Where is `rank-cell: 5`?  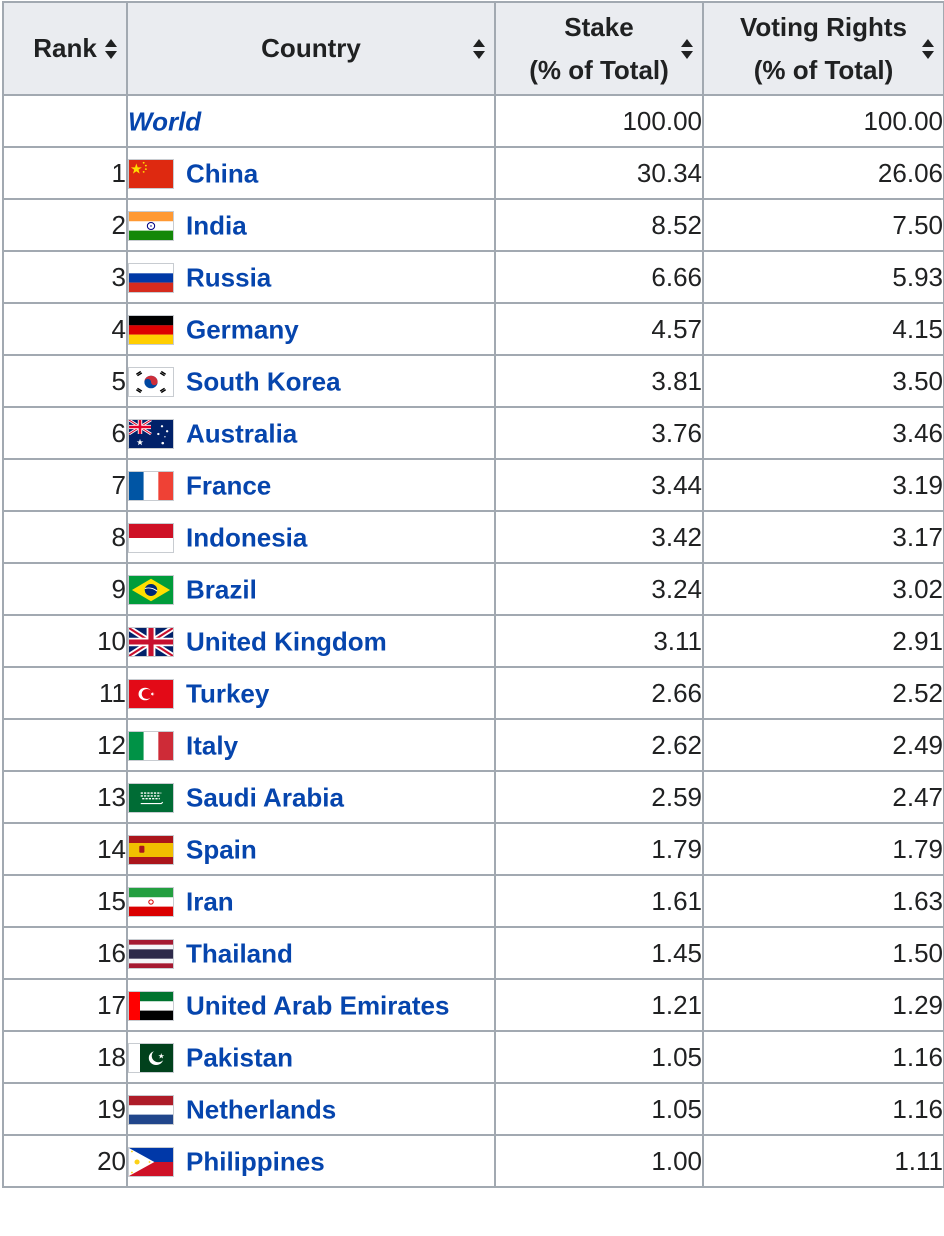 rank-cell: 5 is located at coordinates (65, 381).